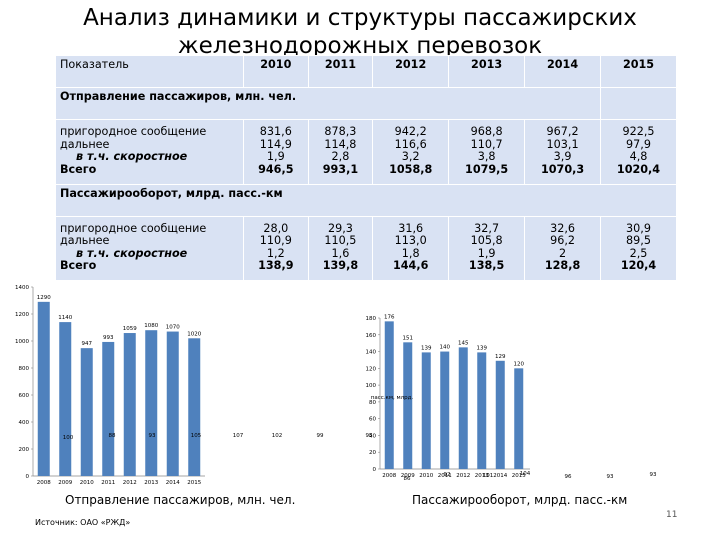  What do you see at coordinates (482, 476) in the screenshot?
I see `x-tick-label: 2013` at bounding box center [482, 476].